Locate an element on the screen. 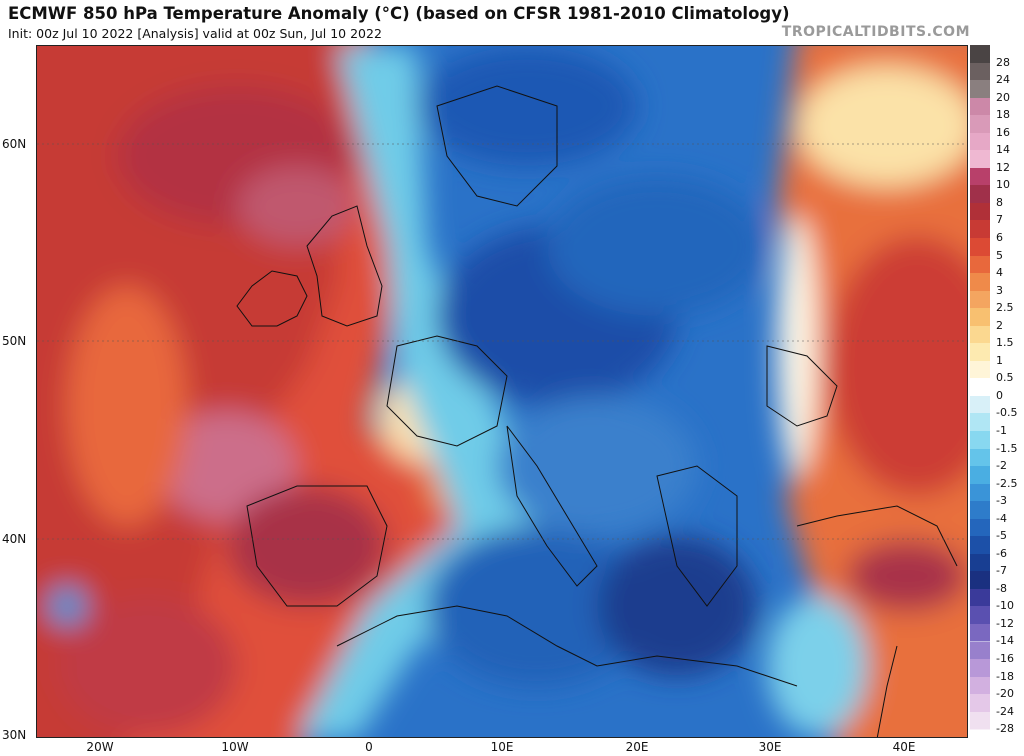  colorbar-label: -2.5 is located at coordinates (1007, 483).